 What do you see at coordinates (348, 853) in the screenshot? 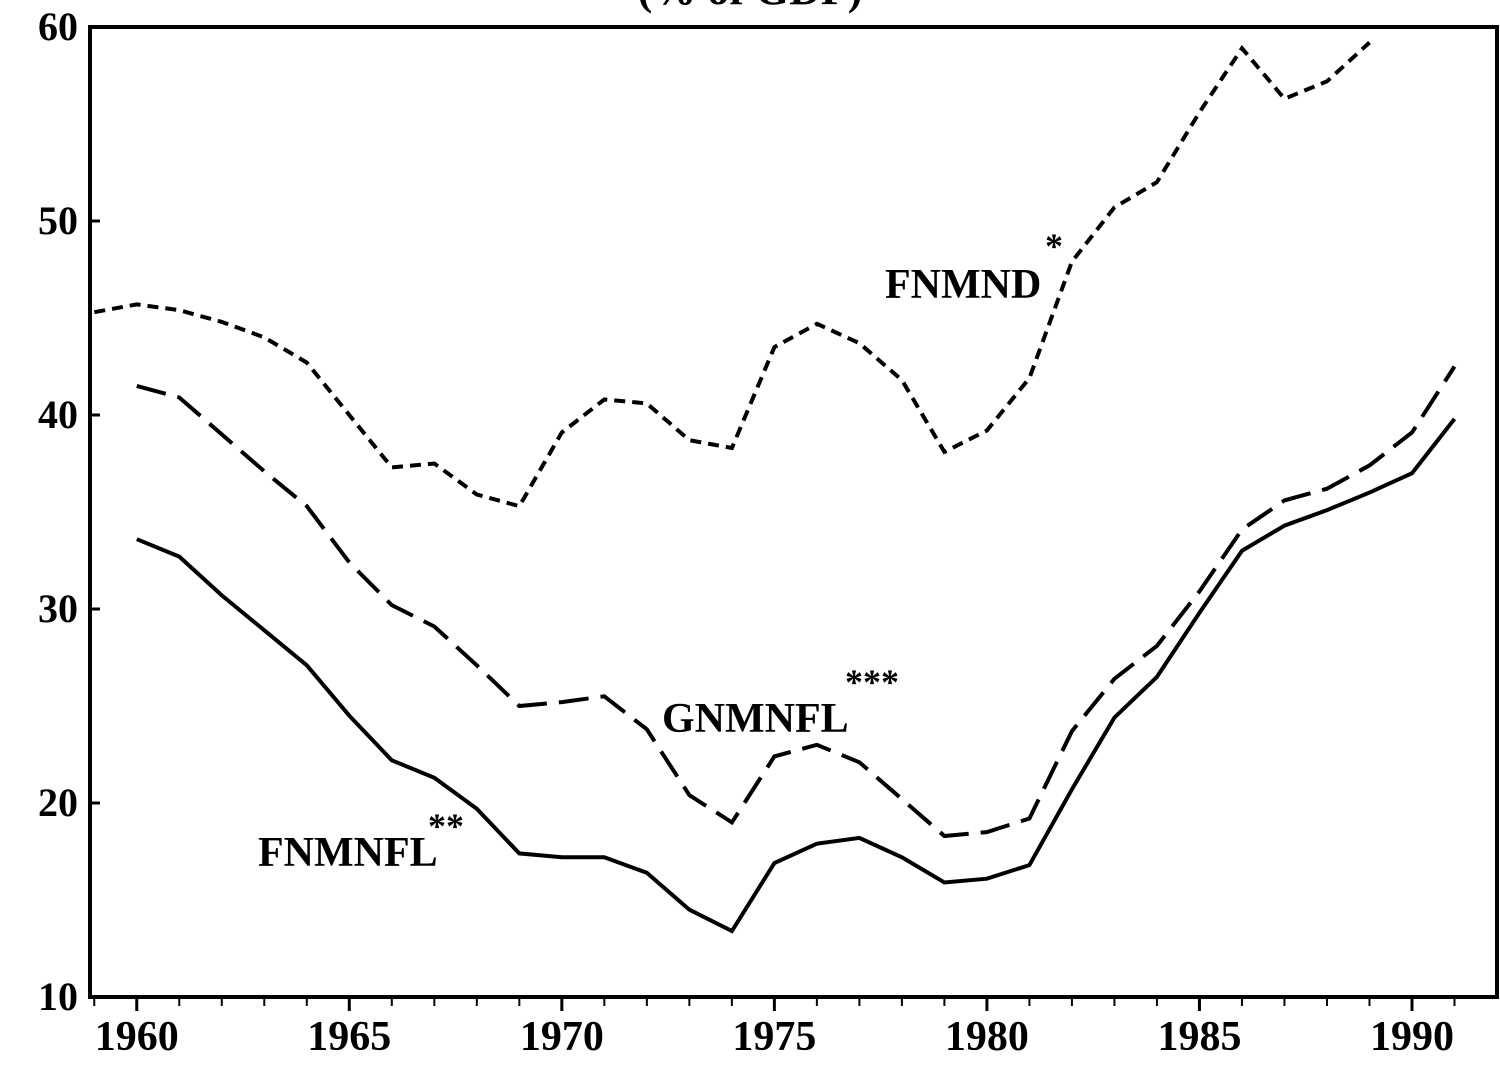
I see `annotation: FNMNFL` at bounding box center [348, 853].